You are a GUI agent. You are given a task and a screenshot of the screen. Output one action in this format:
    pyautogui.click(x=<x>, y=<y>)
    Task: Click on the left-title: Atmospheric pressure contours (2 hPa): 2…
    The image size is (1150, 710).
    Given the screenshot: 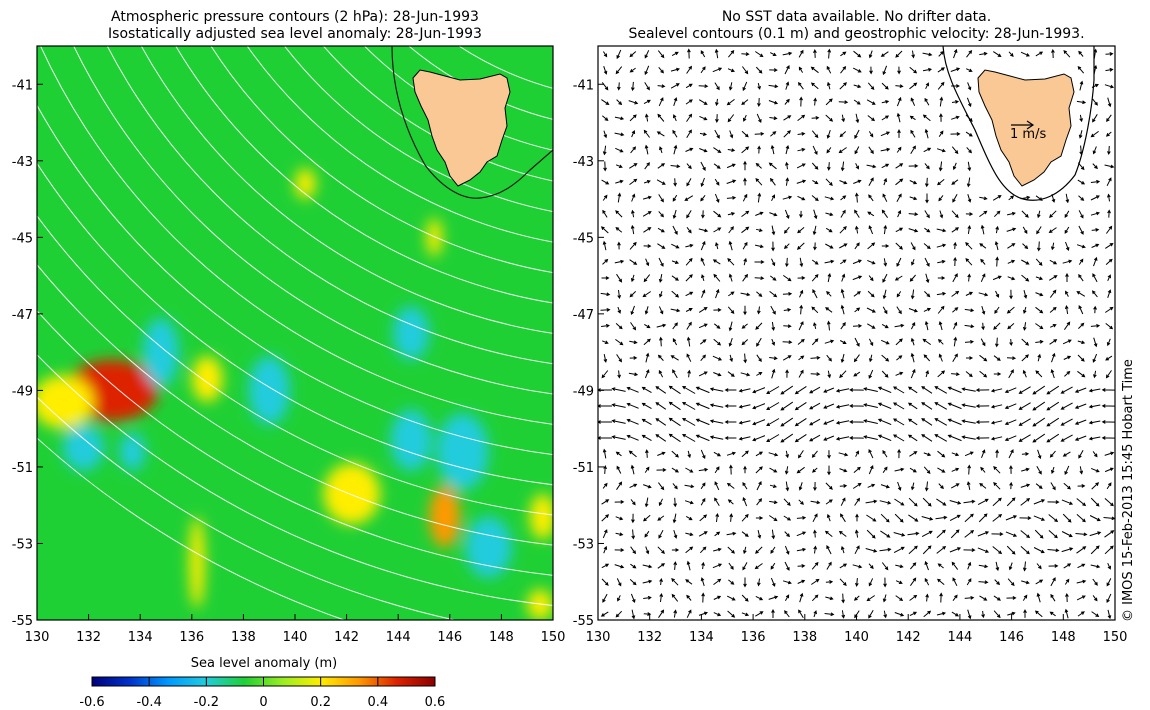 What is the action you would take?
    pyautogui.click(x=295, y=26)
    